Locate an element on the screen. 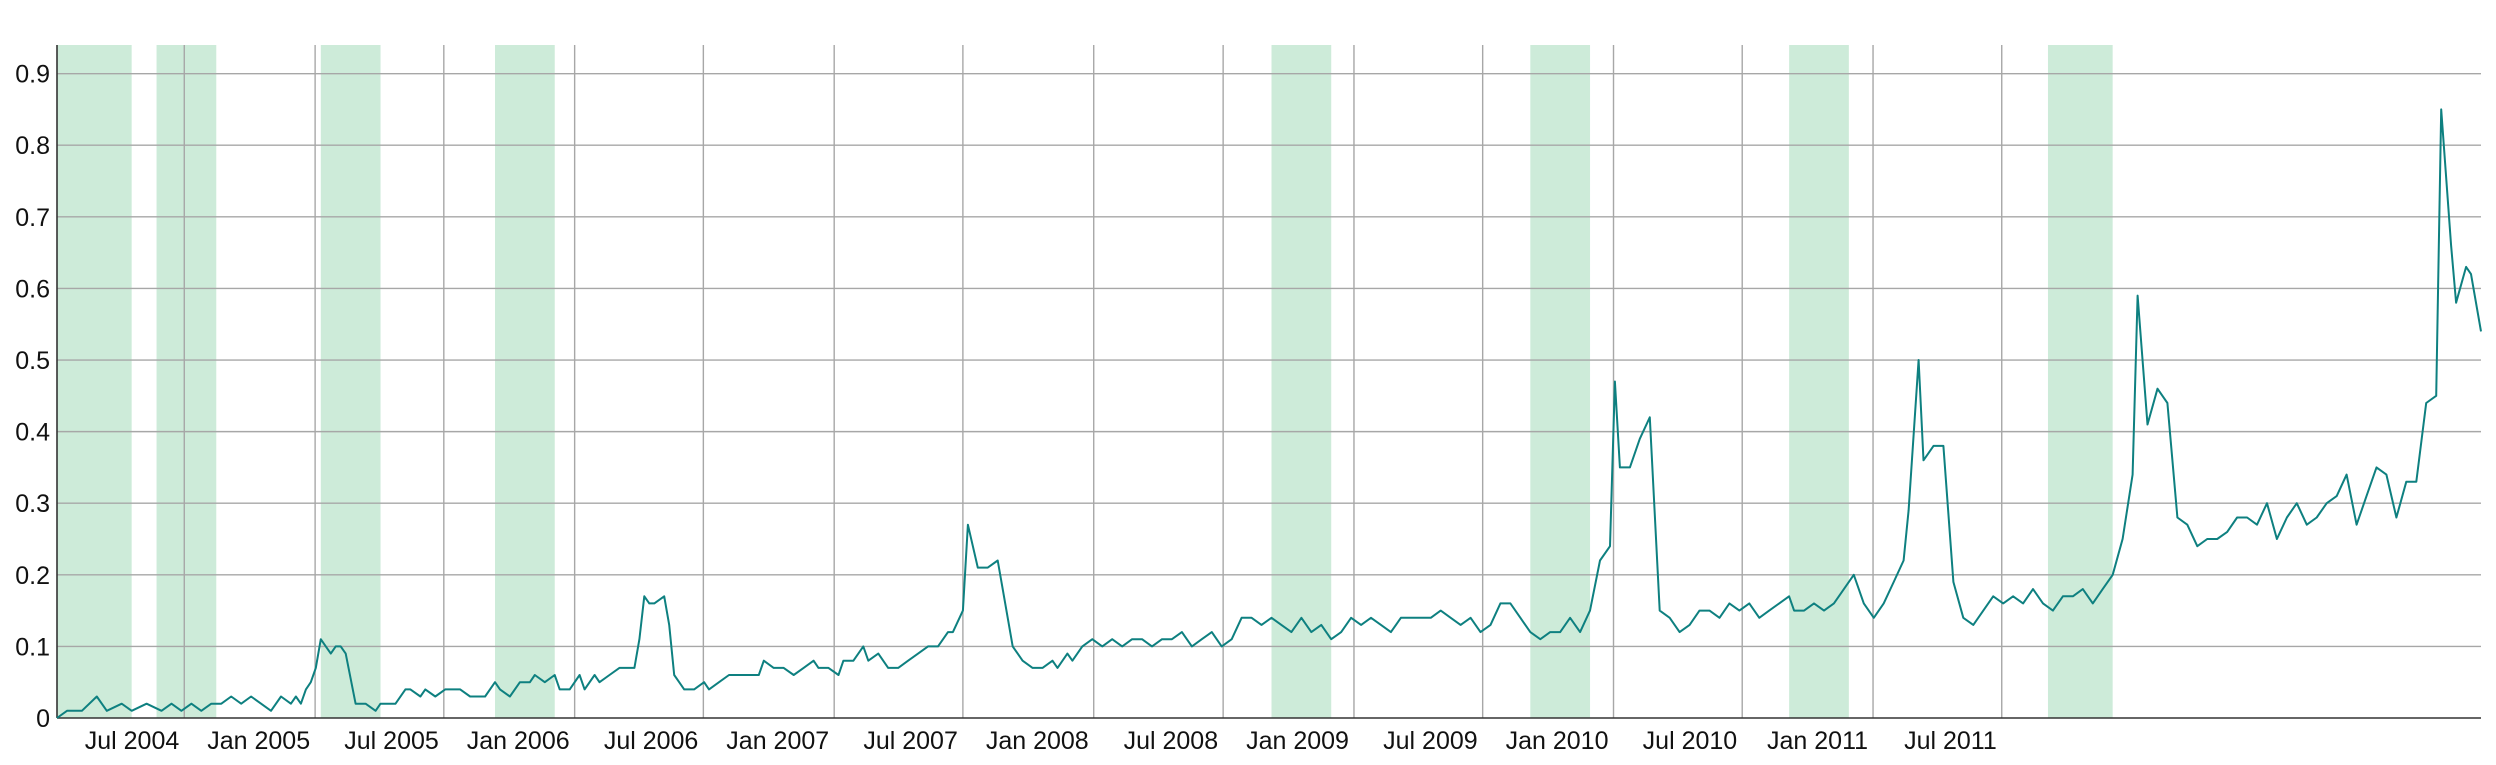 The height and width of the screenshot is (765, 2496). x-tick-label: Jan 2005 is located at coordinates (258, 741).